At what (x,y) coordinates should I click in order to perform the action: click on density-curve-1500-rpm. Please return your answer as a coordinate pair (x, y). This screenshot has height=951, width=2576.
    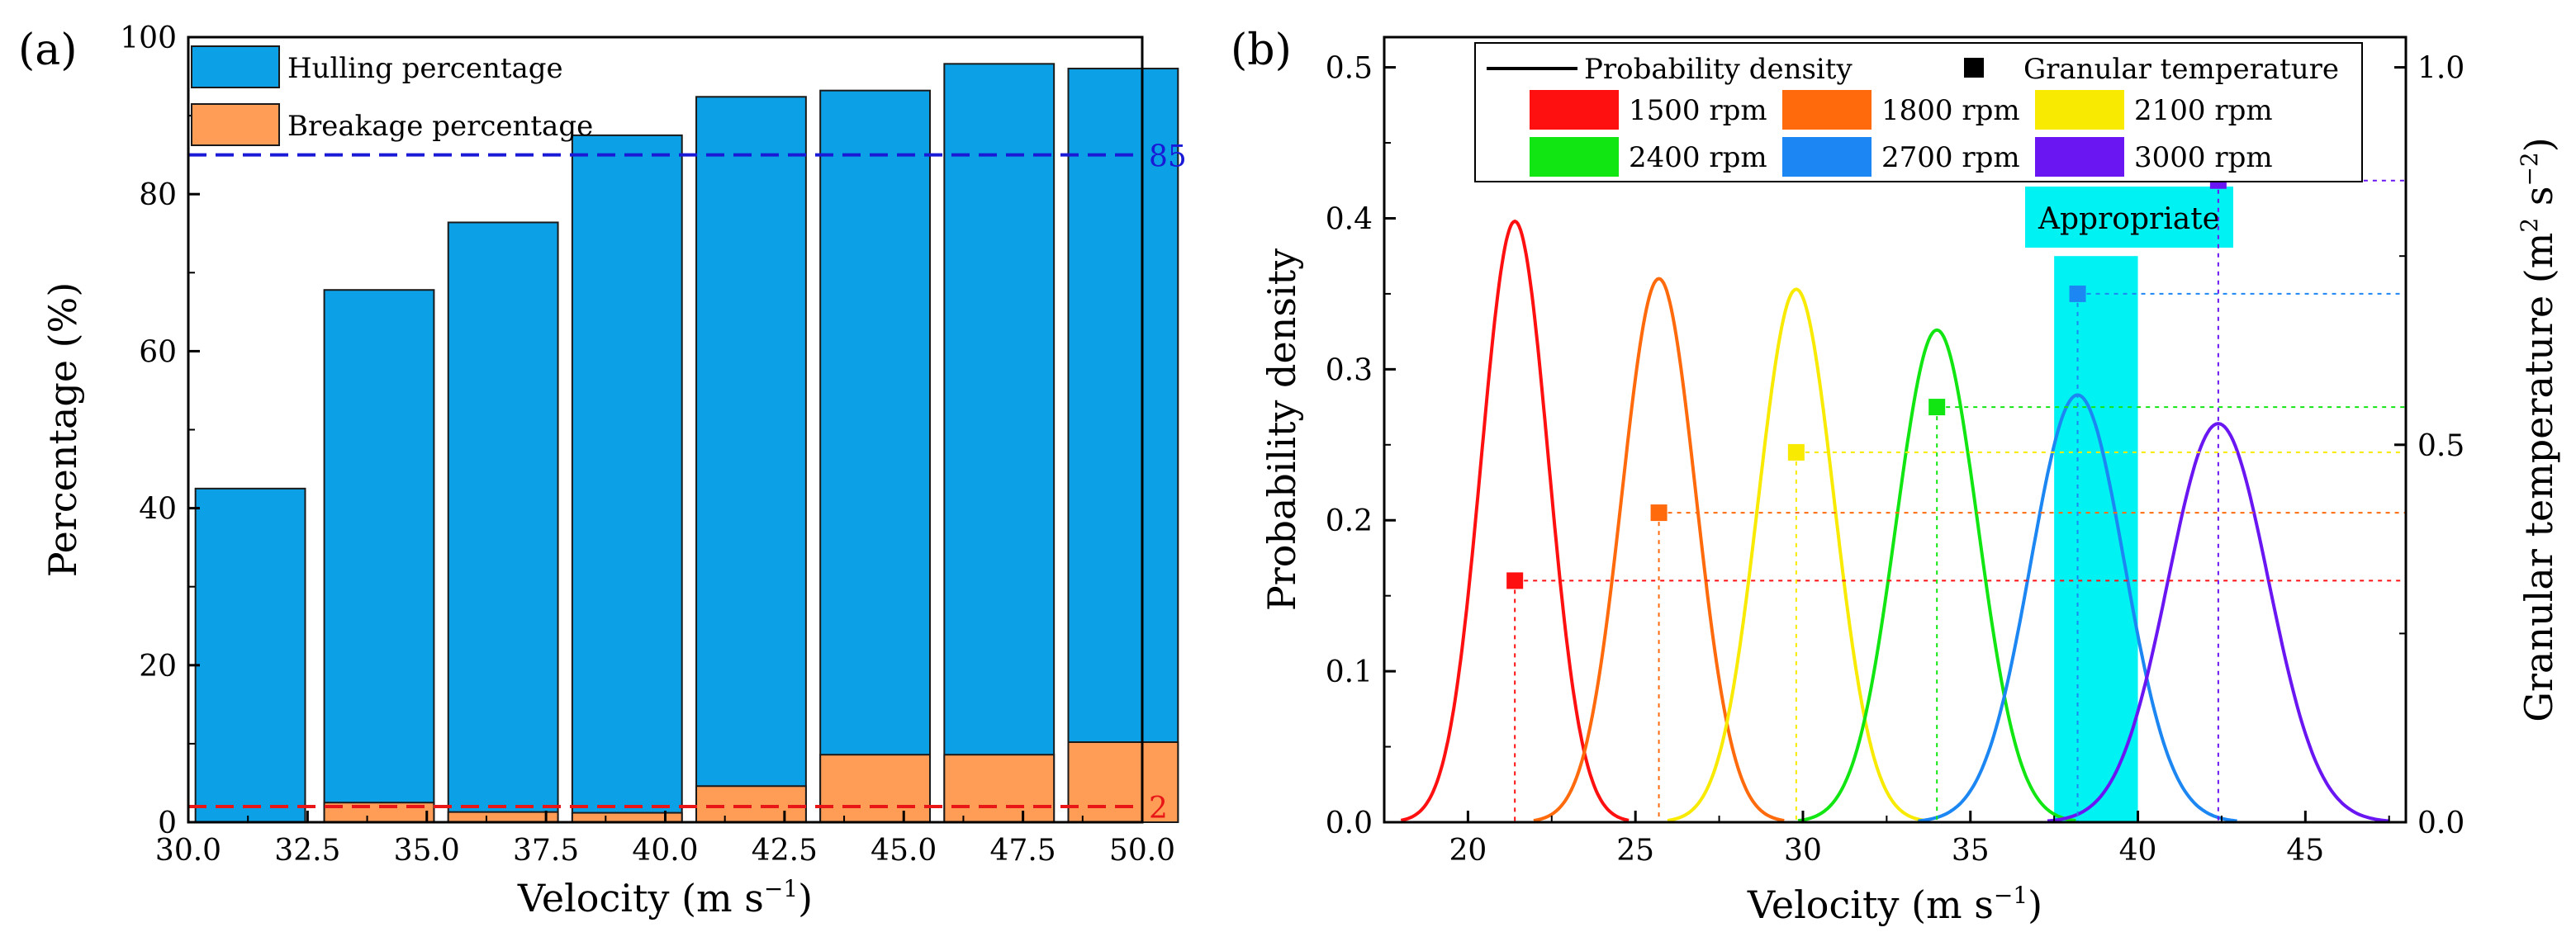
    Looking at the image, I should click on (1515, 520).